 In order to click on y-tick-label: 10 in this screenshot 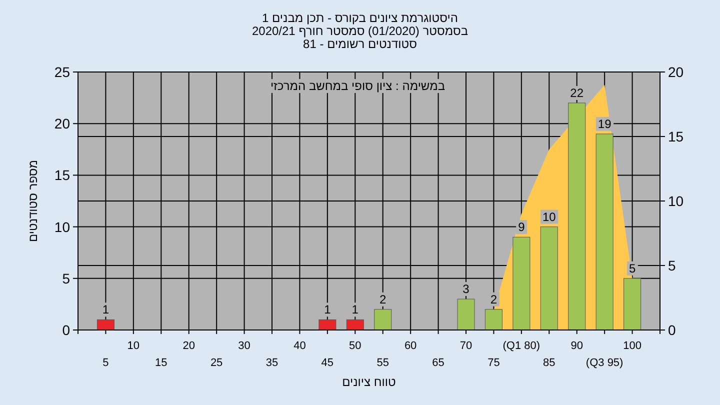, I will do `click(62, 226)`.